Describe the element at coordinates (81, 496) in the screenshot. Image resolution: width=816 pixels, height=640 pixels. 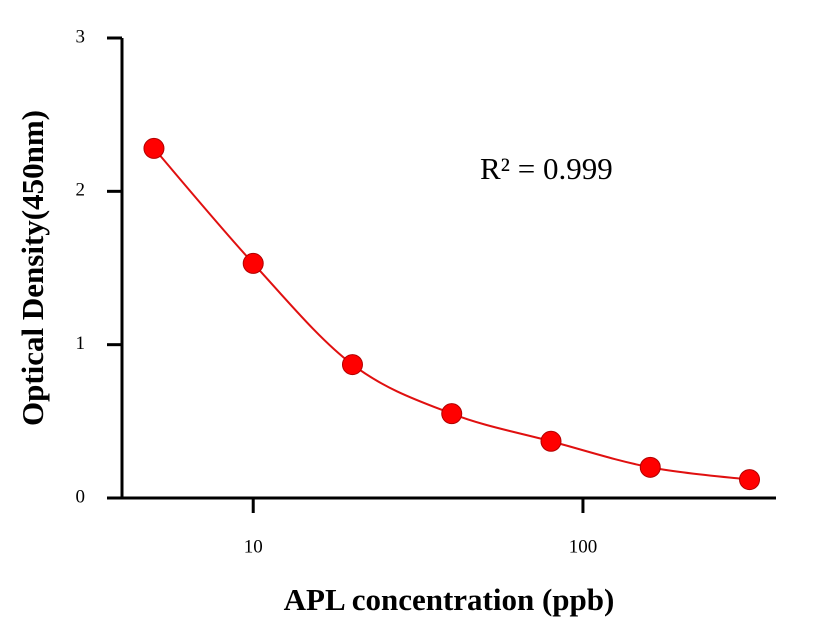
I see `y-tick-label: 0` at that location.